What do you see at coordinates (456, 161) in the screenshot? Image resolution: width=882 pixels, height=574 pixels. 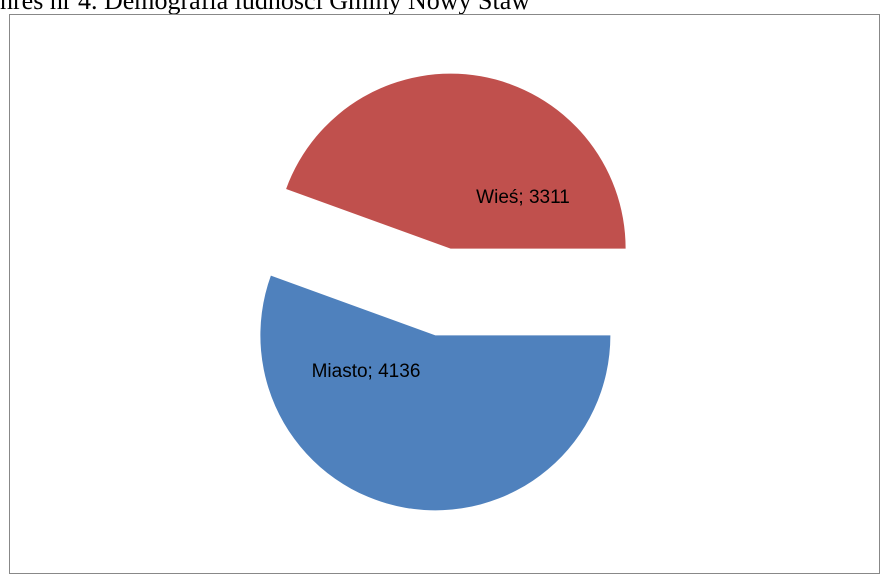 I see `pie-slice-wieś` at bounding box center [456, 161].